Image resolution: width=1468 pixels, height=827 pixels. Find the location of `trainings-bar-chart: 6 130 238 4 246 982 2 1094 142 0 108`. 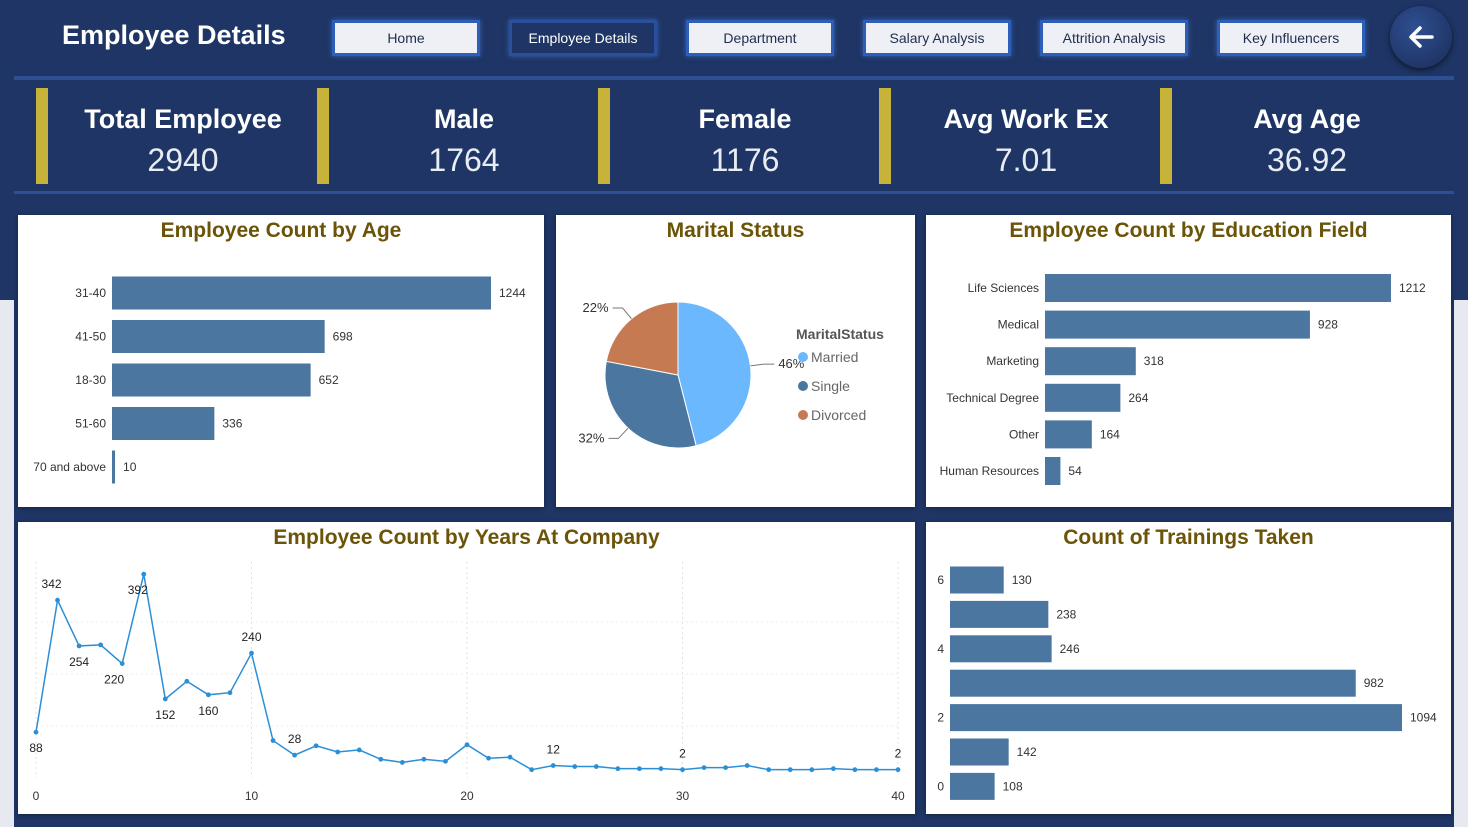

trainings-bar-chart: 6 130 238 4 246 982 2 1094 142 0 108 is located at coordinates (1187, 683).